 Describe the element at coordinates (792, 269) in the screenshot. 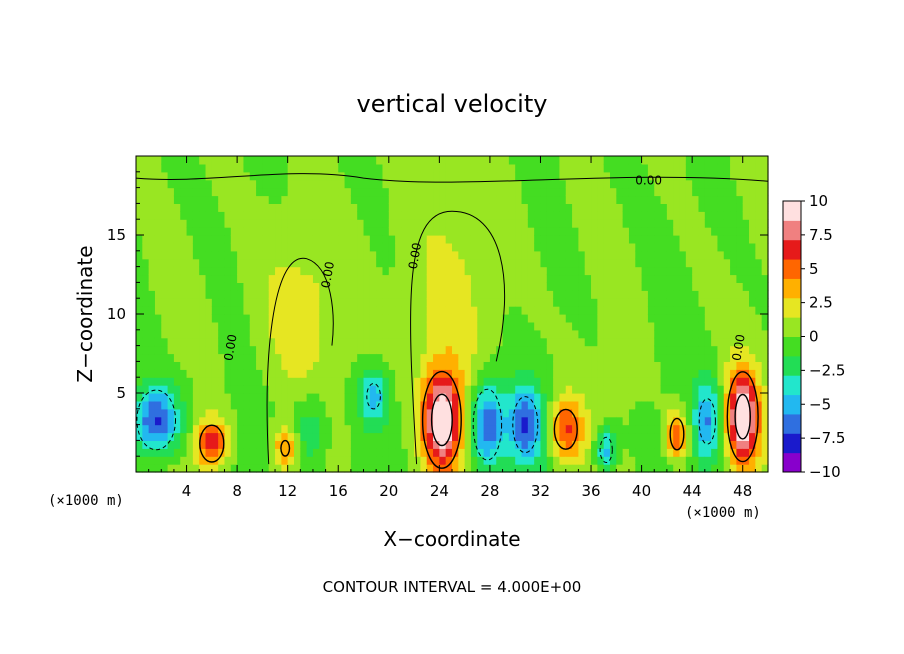

I see `colorbar-swatch` at that location.